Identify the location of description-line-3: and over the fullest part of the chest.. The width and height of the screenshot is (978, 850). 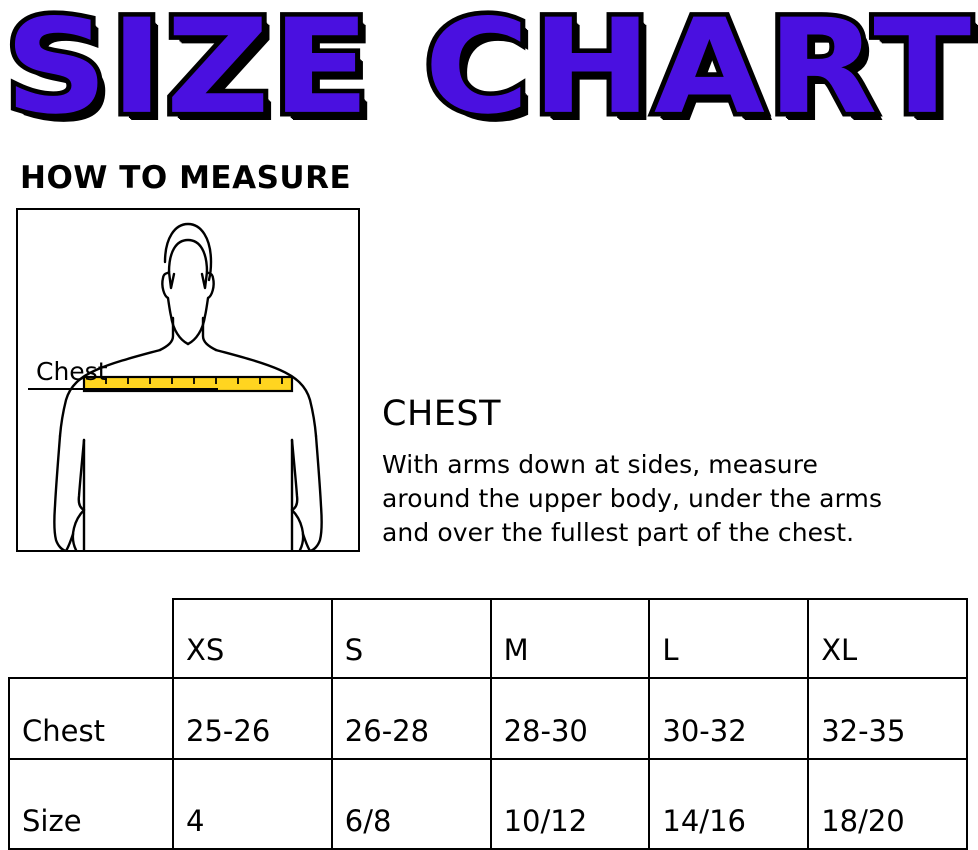
(618, 532).